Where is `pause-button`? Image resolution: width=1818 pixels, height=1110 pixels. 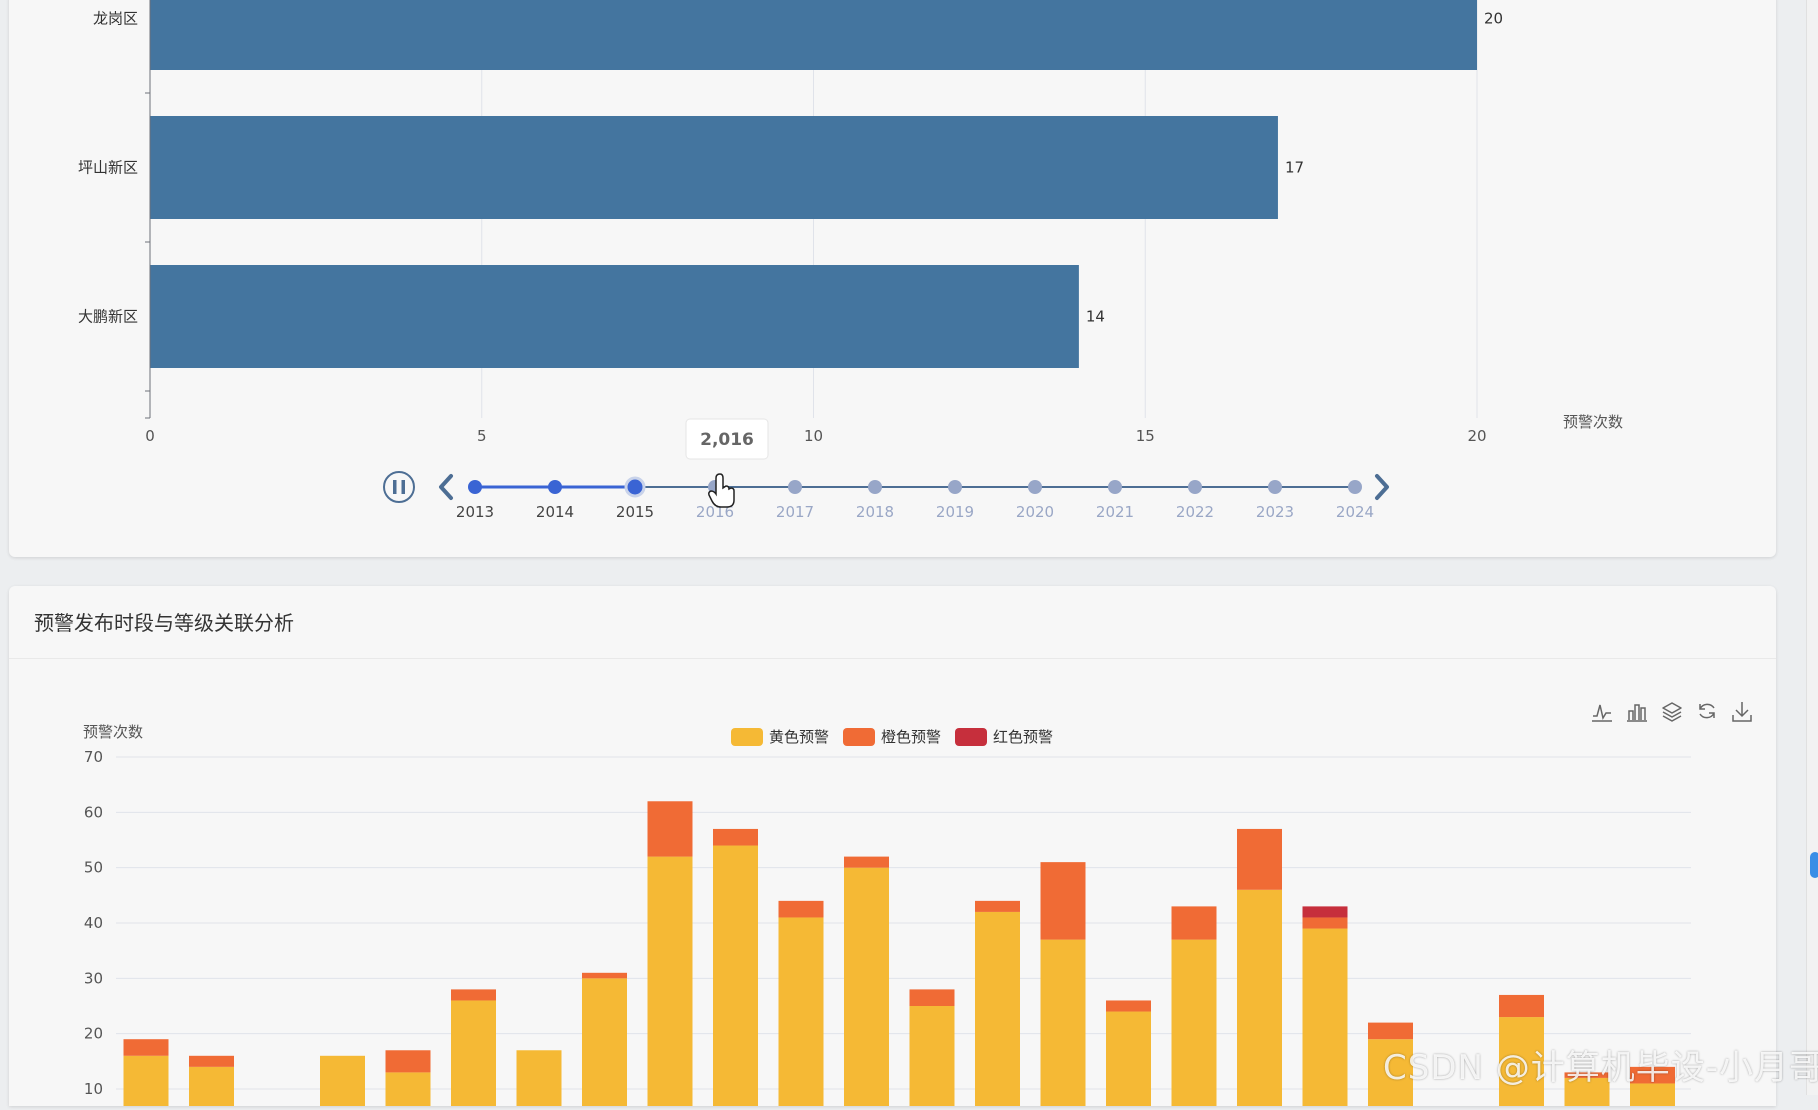
pause-button is located at coordinates (399, 487).